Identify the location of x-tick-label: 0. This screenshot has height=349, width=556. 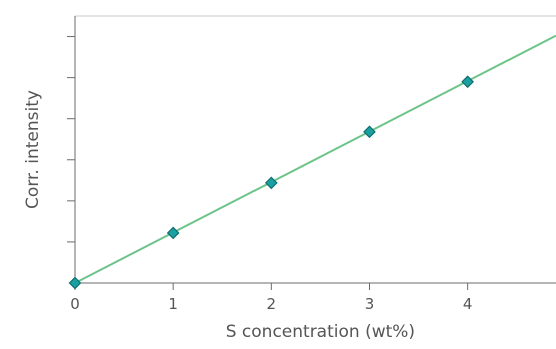
(75, 304).